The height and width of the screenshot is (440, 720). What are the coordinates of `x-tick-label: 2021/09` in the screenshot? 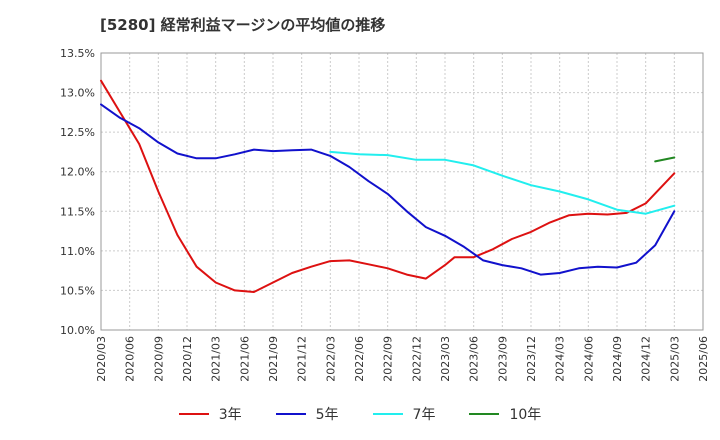 It's located at (273, 359).